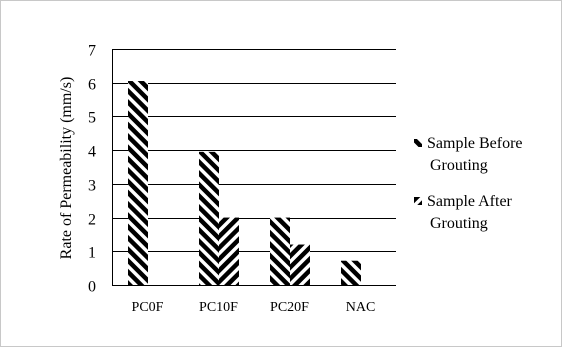 This screenshot has width=562, height=347. Describe the element at coordinates (92, 169) in the screenshot. I see `y-axis-ticks: 0 1 2 3 4 5 6 7` at that location.